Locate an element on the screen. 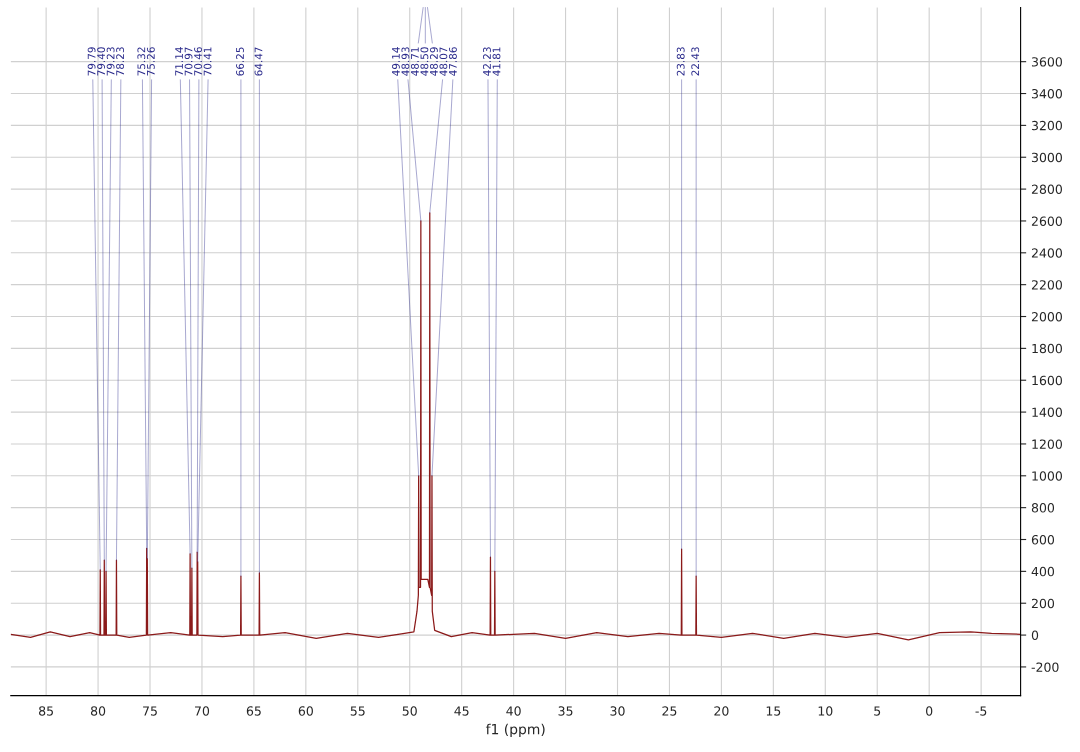 The width and height of the screenshot is (1080, 752). x-tick-label: -5 is located at coordinates (981, 711).